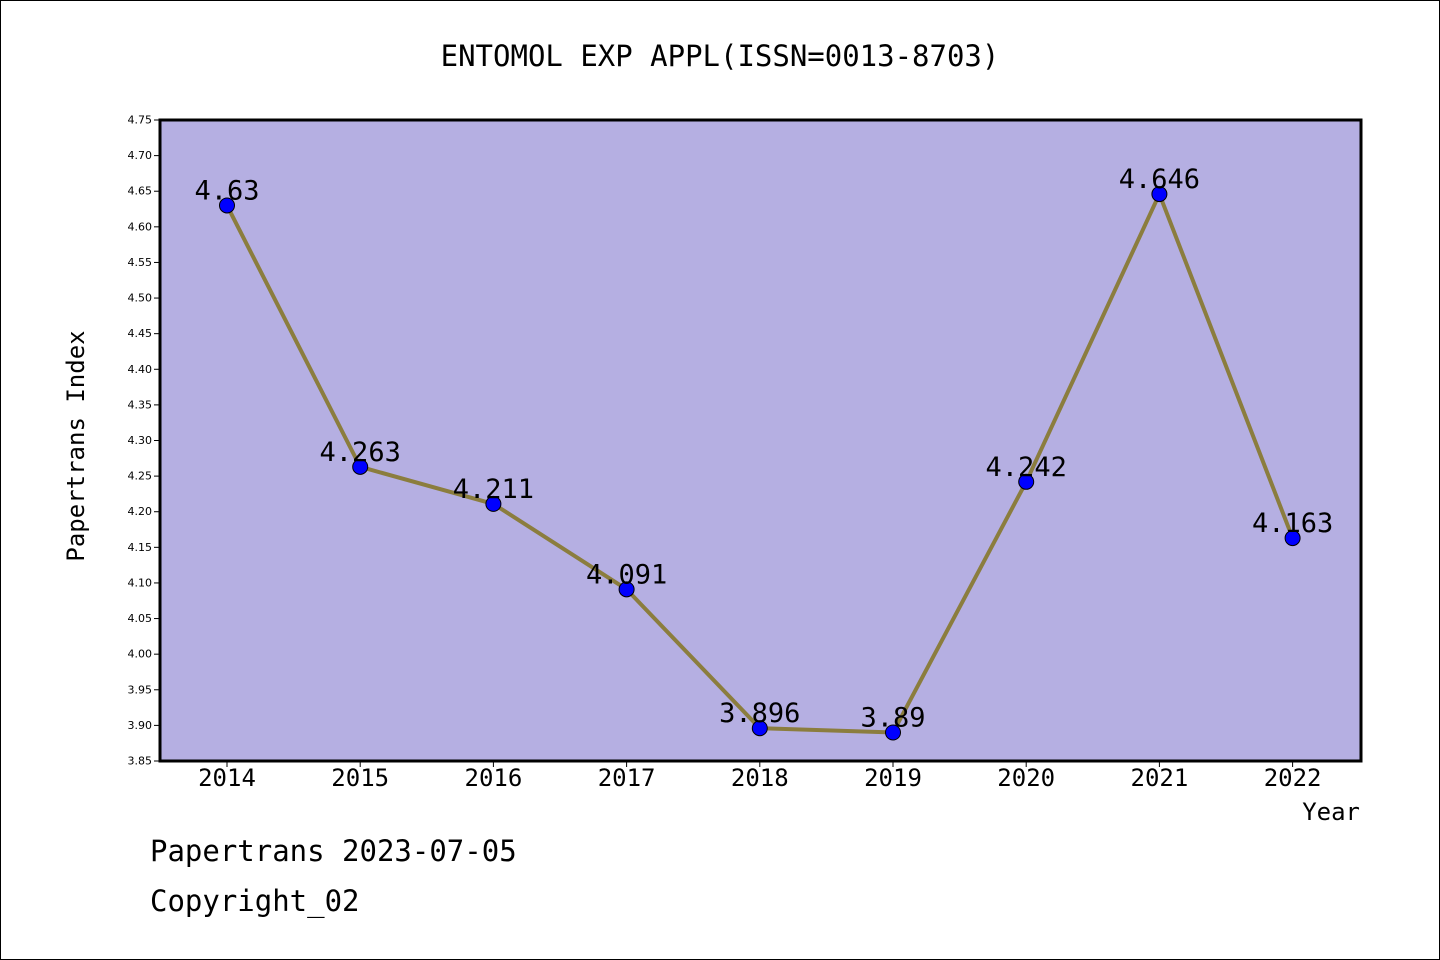 The image size is (1440, 960). Describe the element at coordinates (360, 778) in the screenshot. I see `x-tick-label: 2015` at that location.